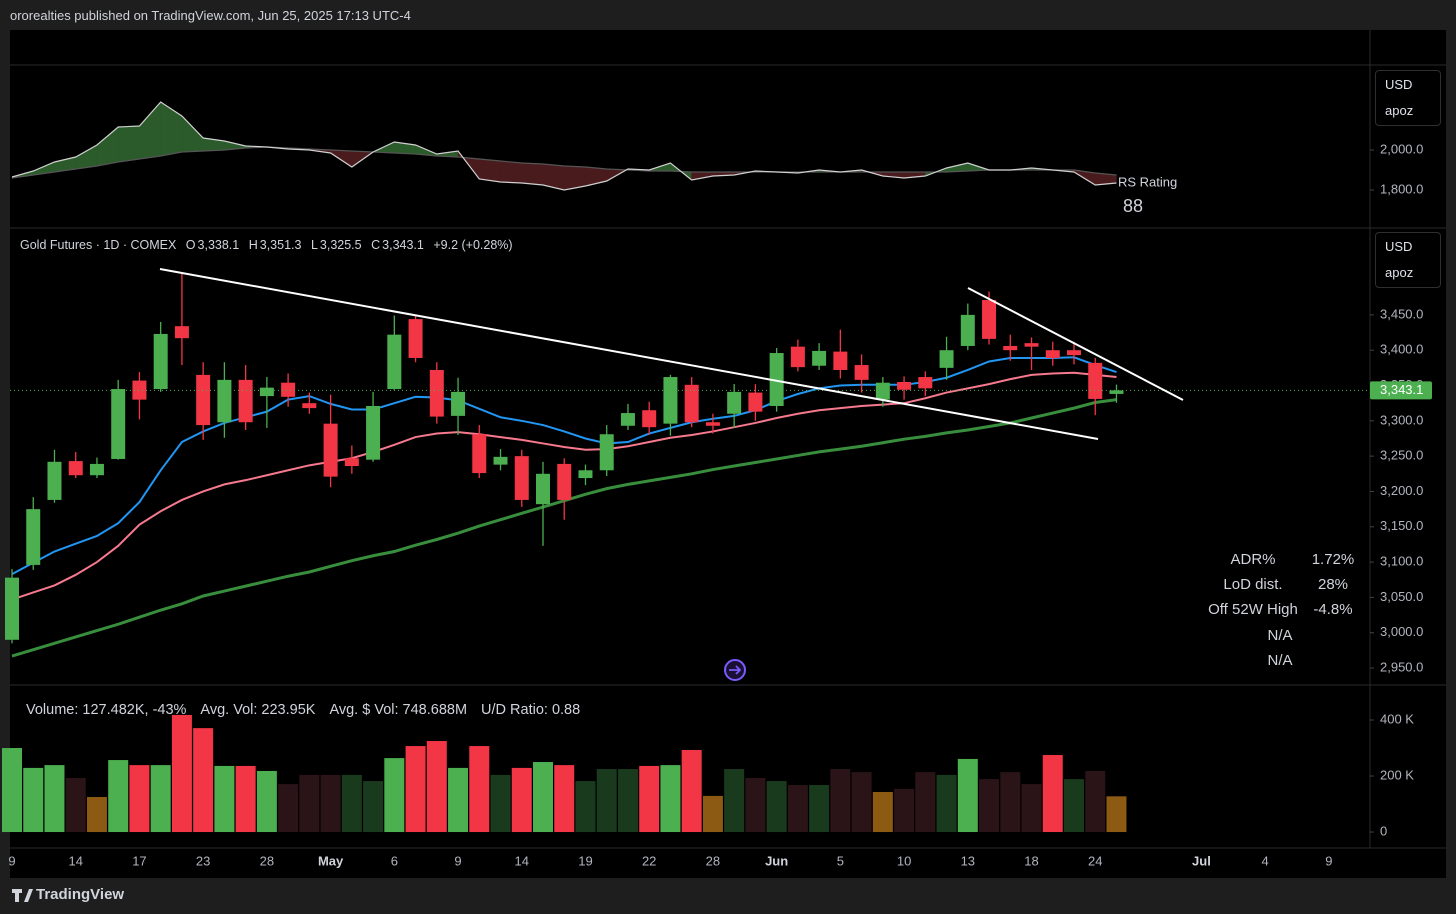  Describe the element at coordinates (139, 860) in the screenshot. I see `x-tick-label: 17` at that location.